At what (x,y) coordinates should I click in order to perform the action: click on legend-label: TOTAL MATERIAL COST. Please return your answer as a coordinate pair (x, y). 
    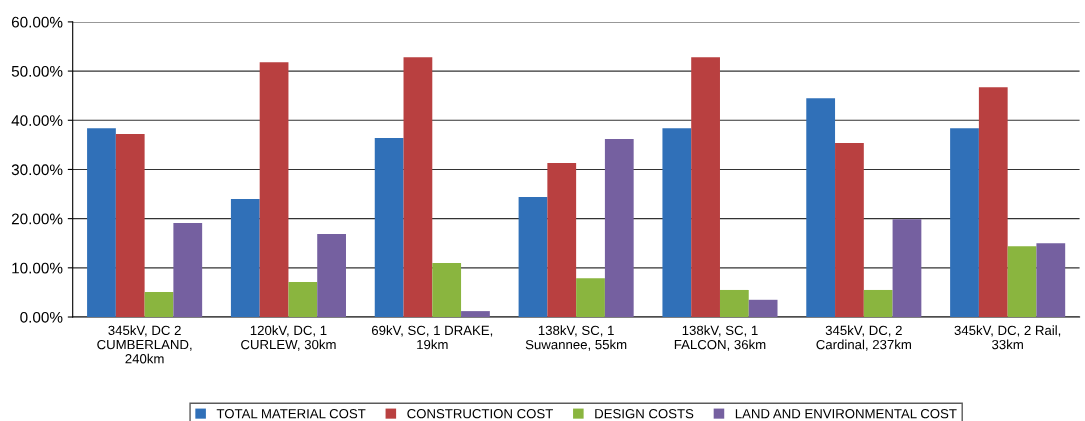
    Looking at the image, I should click on (291, 413).